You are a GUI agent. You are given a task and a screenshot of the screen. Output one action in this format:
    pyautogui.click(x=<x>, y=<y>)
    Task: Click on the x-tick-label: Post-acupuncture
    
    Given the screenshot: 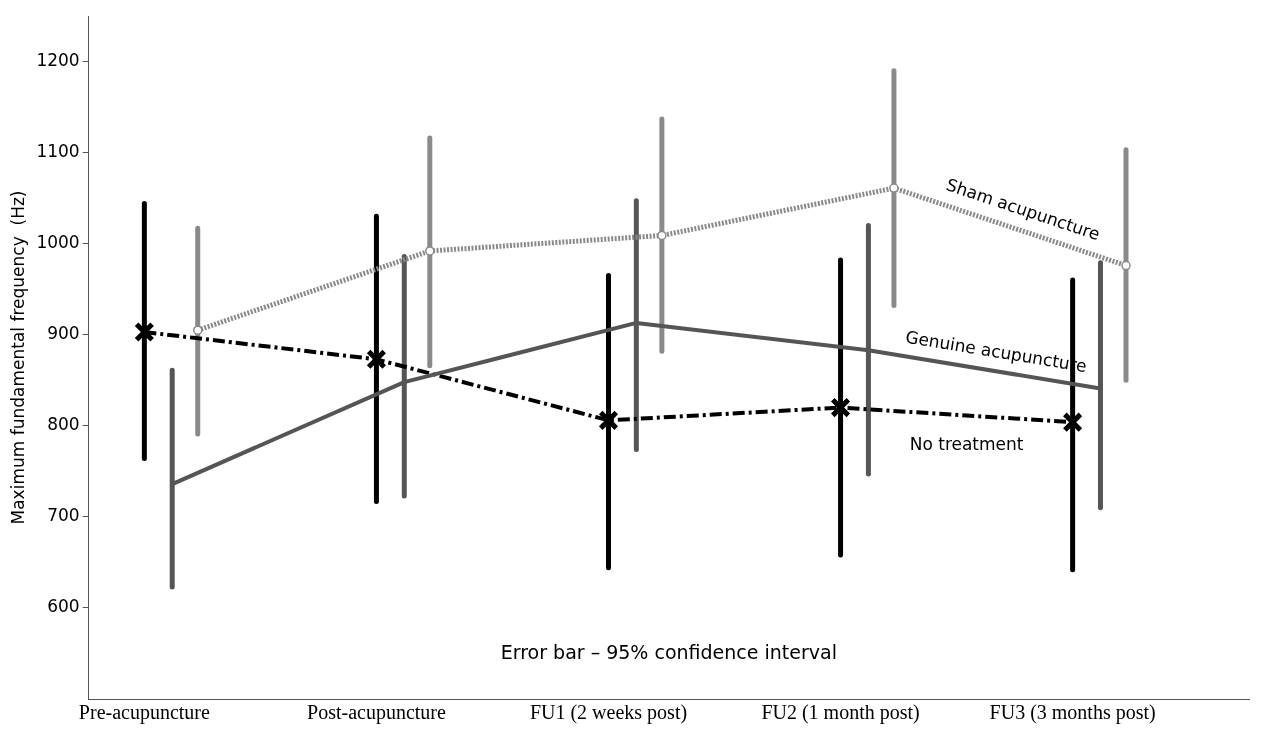 What is the action you would take?
    pyautogui.click(x=376, y=713)
    